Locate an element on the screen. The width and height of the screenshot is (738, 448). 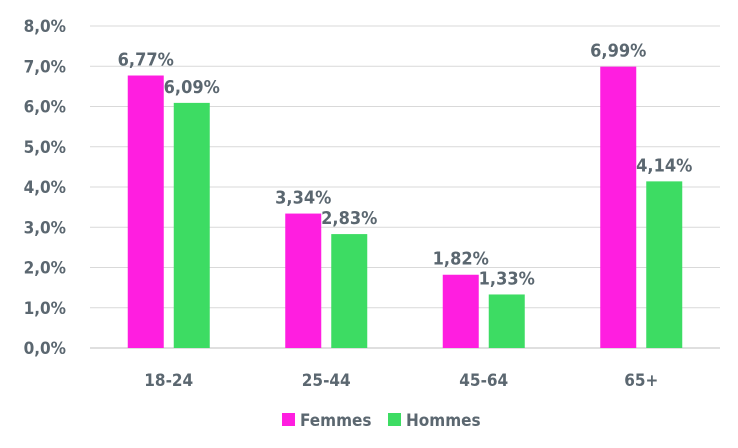
data-label: 4,14% is located at coordinates (664, 165).